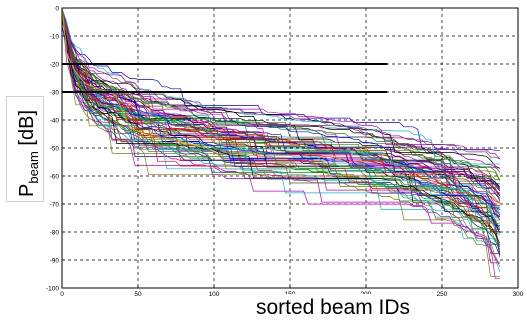 This screenshot has width=527, height=328. I want to click on y-tick-label: -100, so click(52, 289).